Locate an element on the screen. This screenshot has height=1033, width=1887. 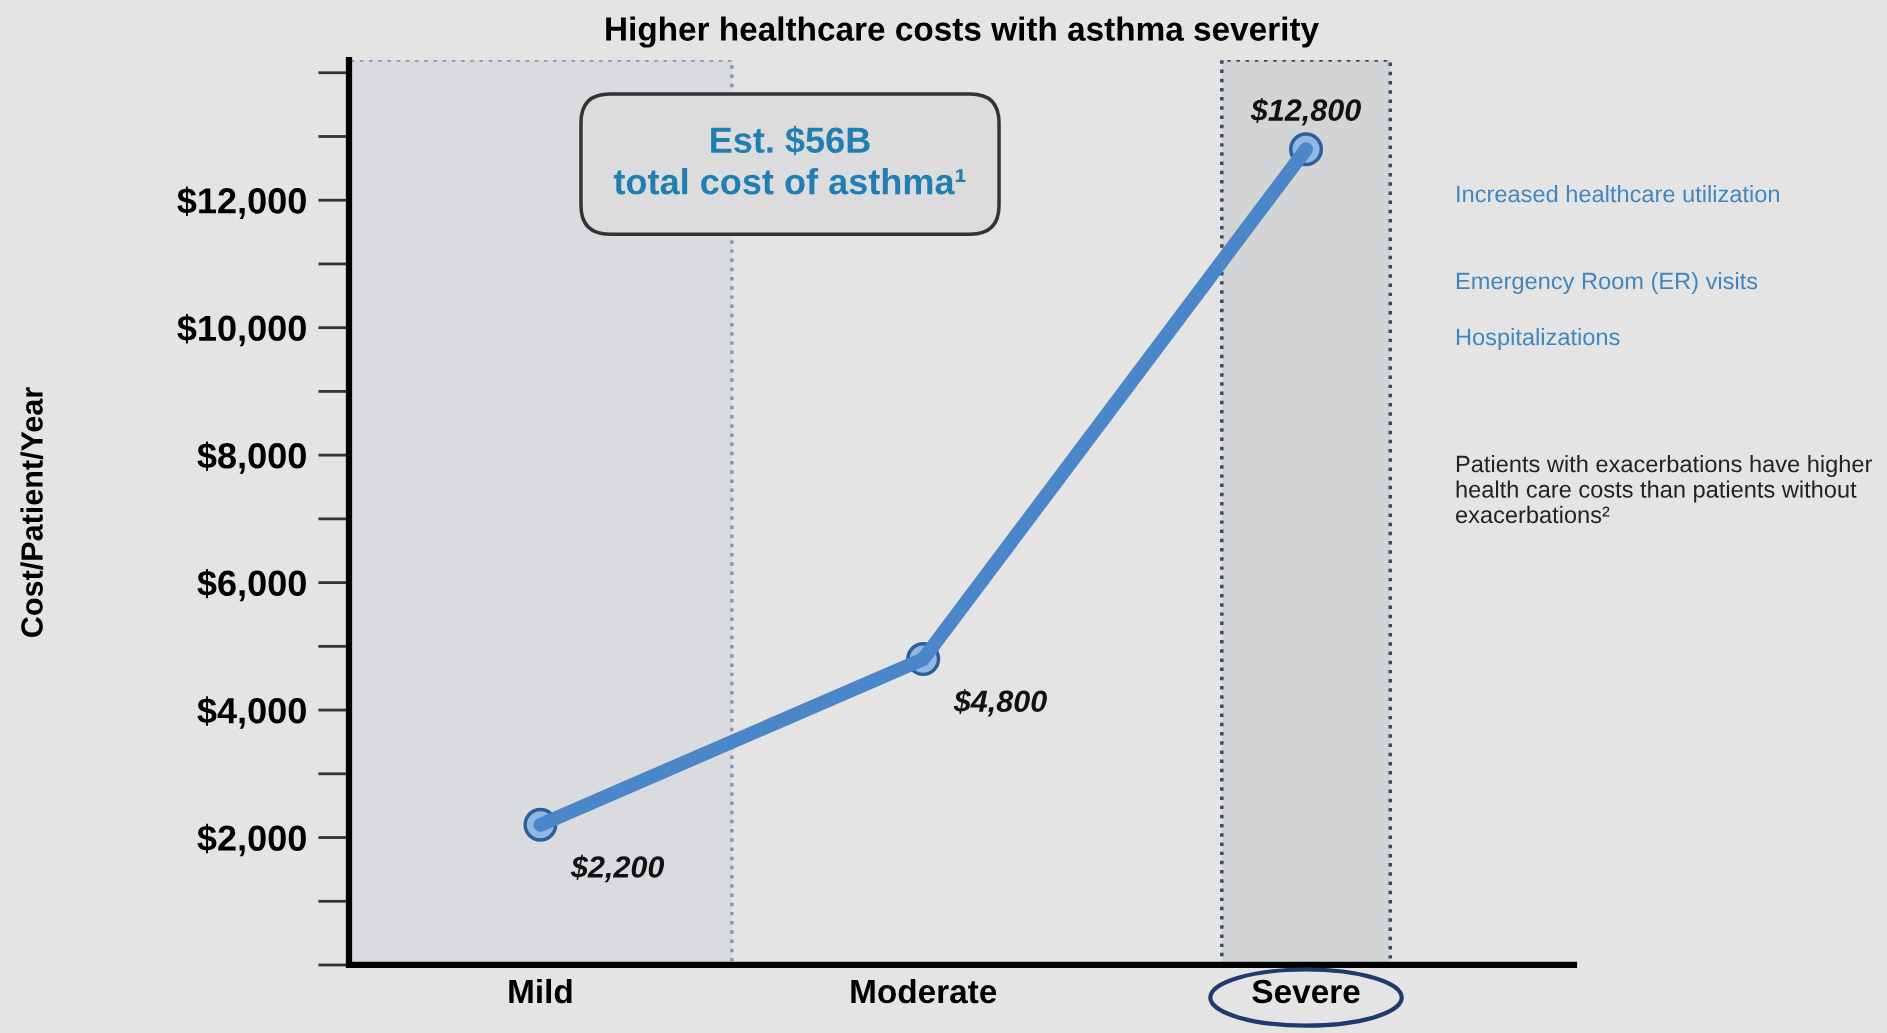
y-tick-label: $10,000 is located at coordinates (241, 330).